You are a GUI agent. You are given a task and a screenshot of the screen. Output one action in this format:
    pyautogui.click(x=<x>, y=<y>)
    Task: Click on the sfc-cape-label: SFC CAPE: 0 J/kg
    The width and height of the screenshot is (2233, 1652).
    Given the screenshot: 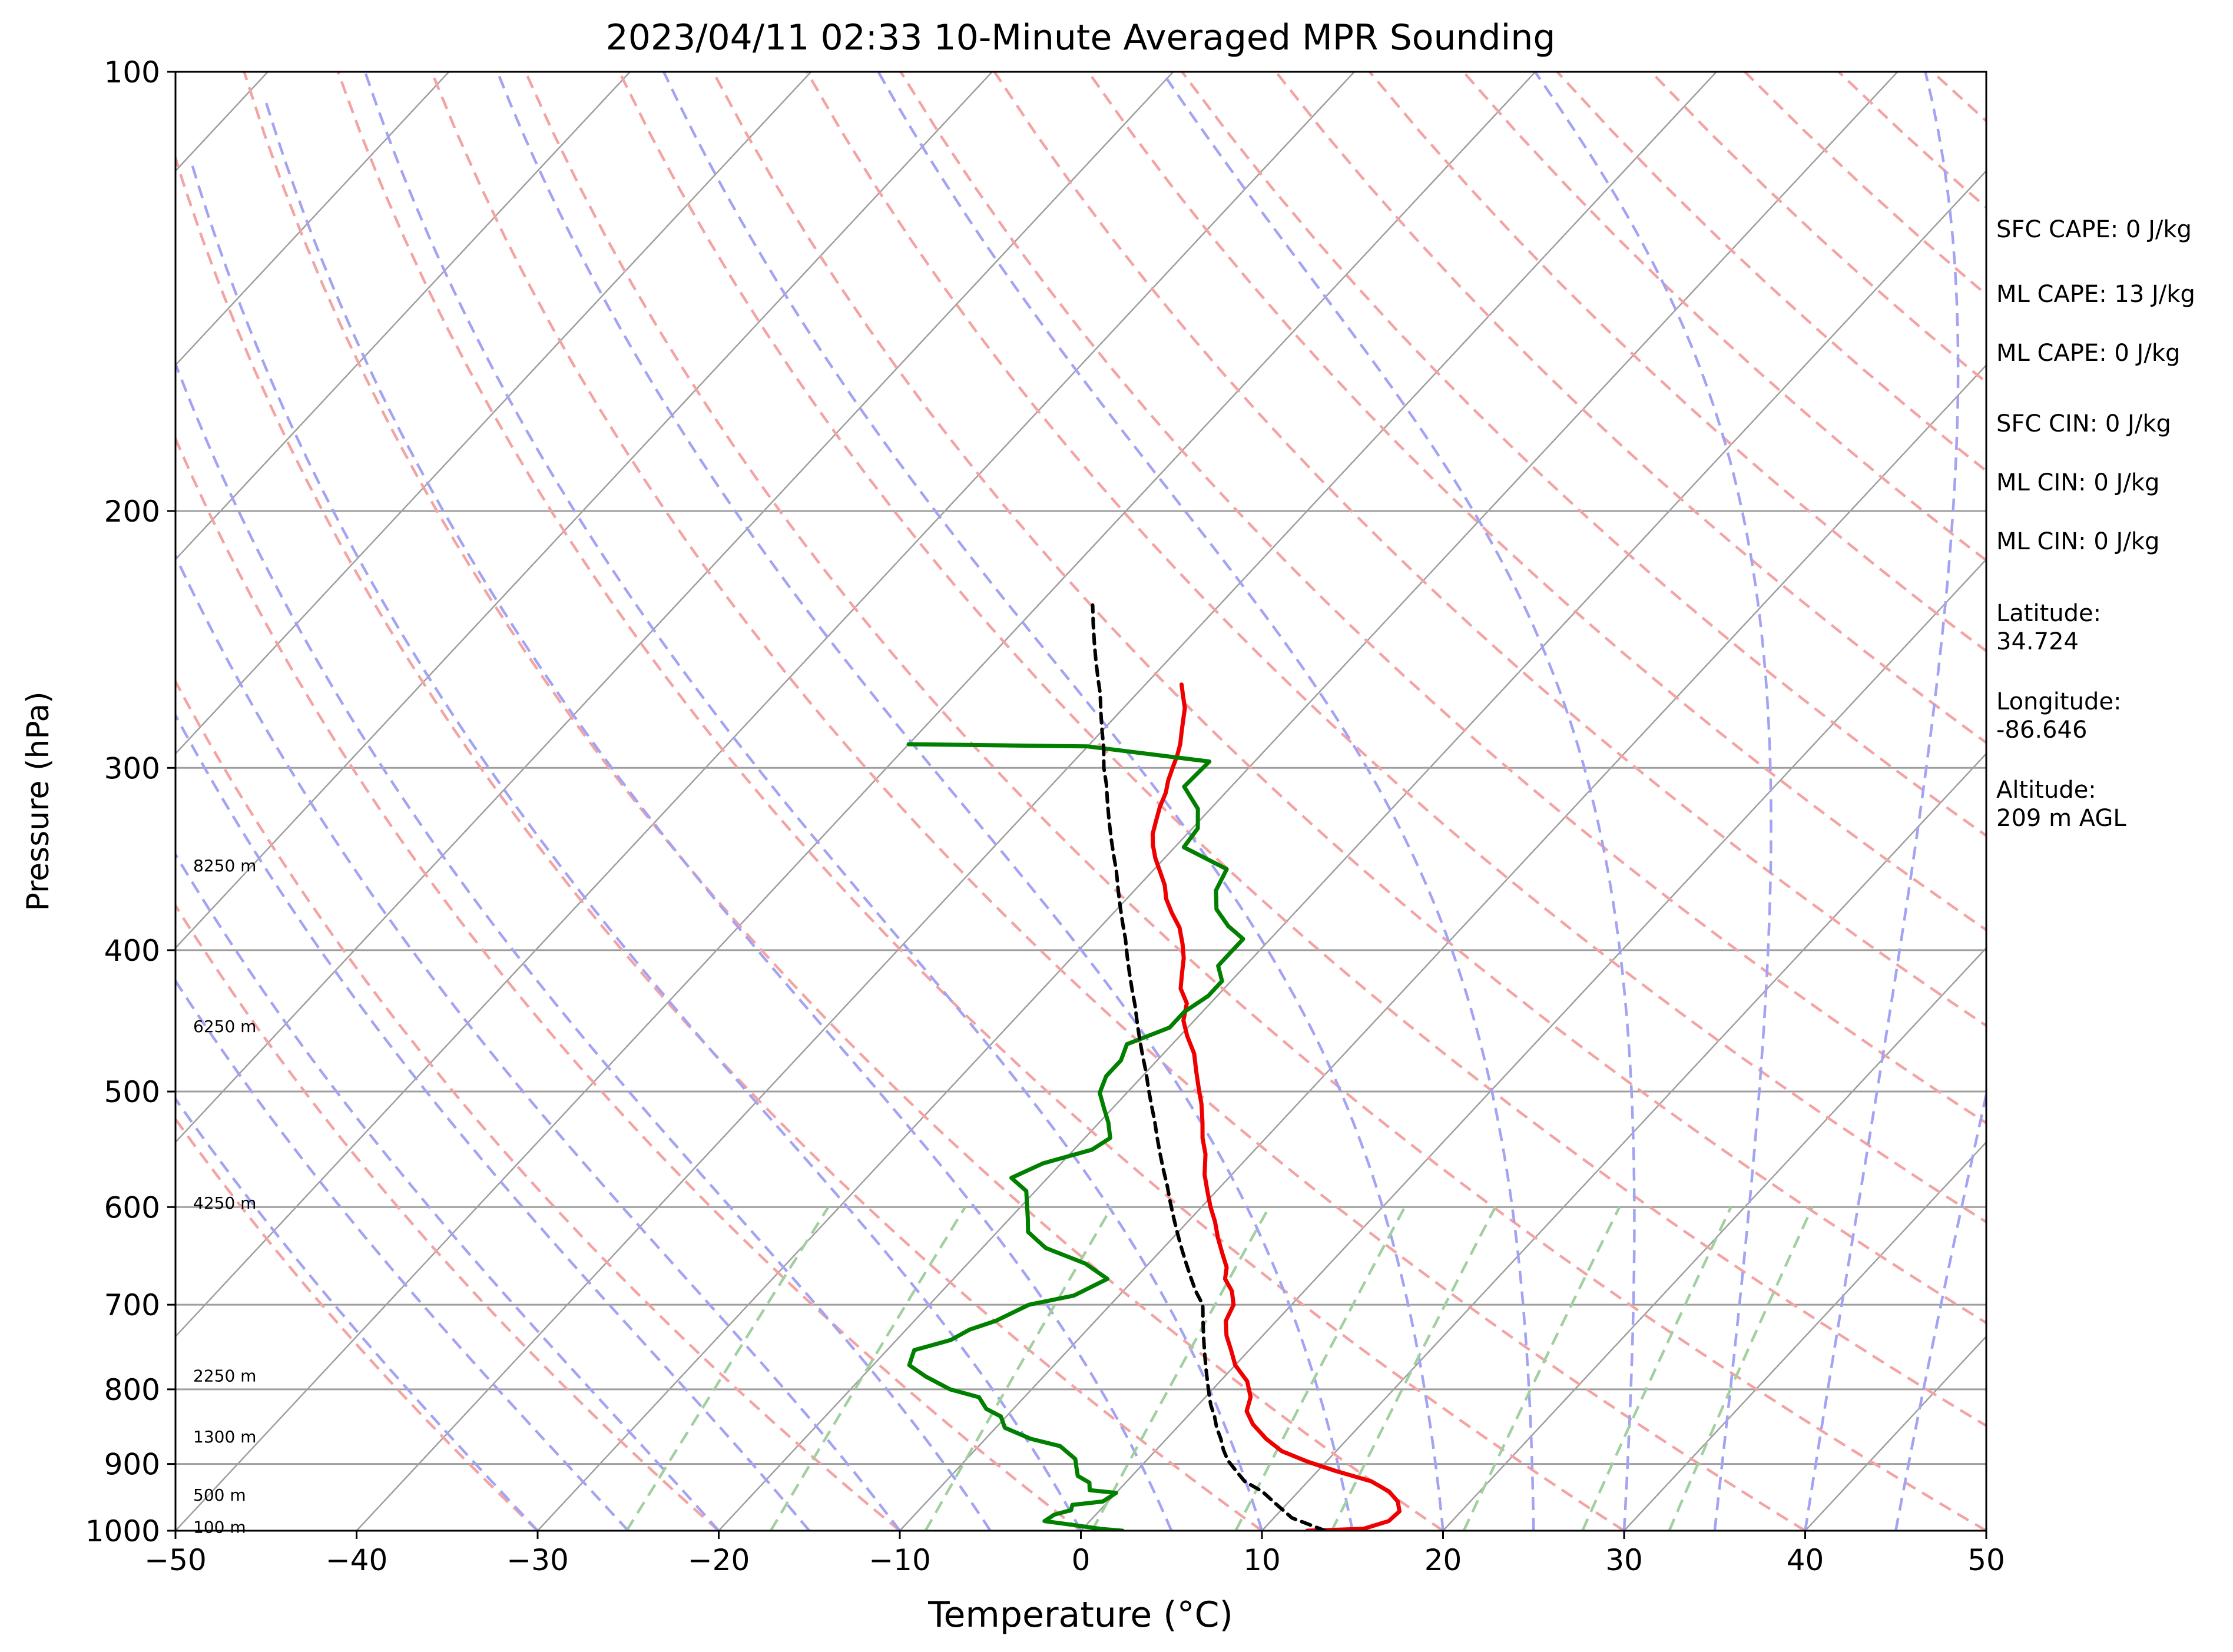 What is the action you would take?
    pyautogui.click(x=2094, y=229)
    